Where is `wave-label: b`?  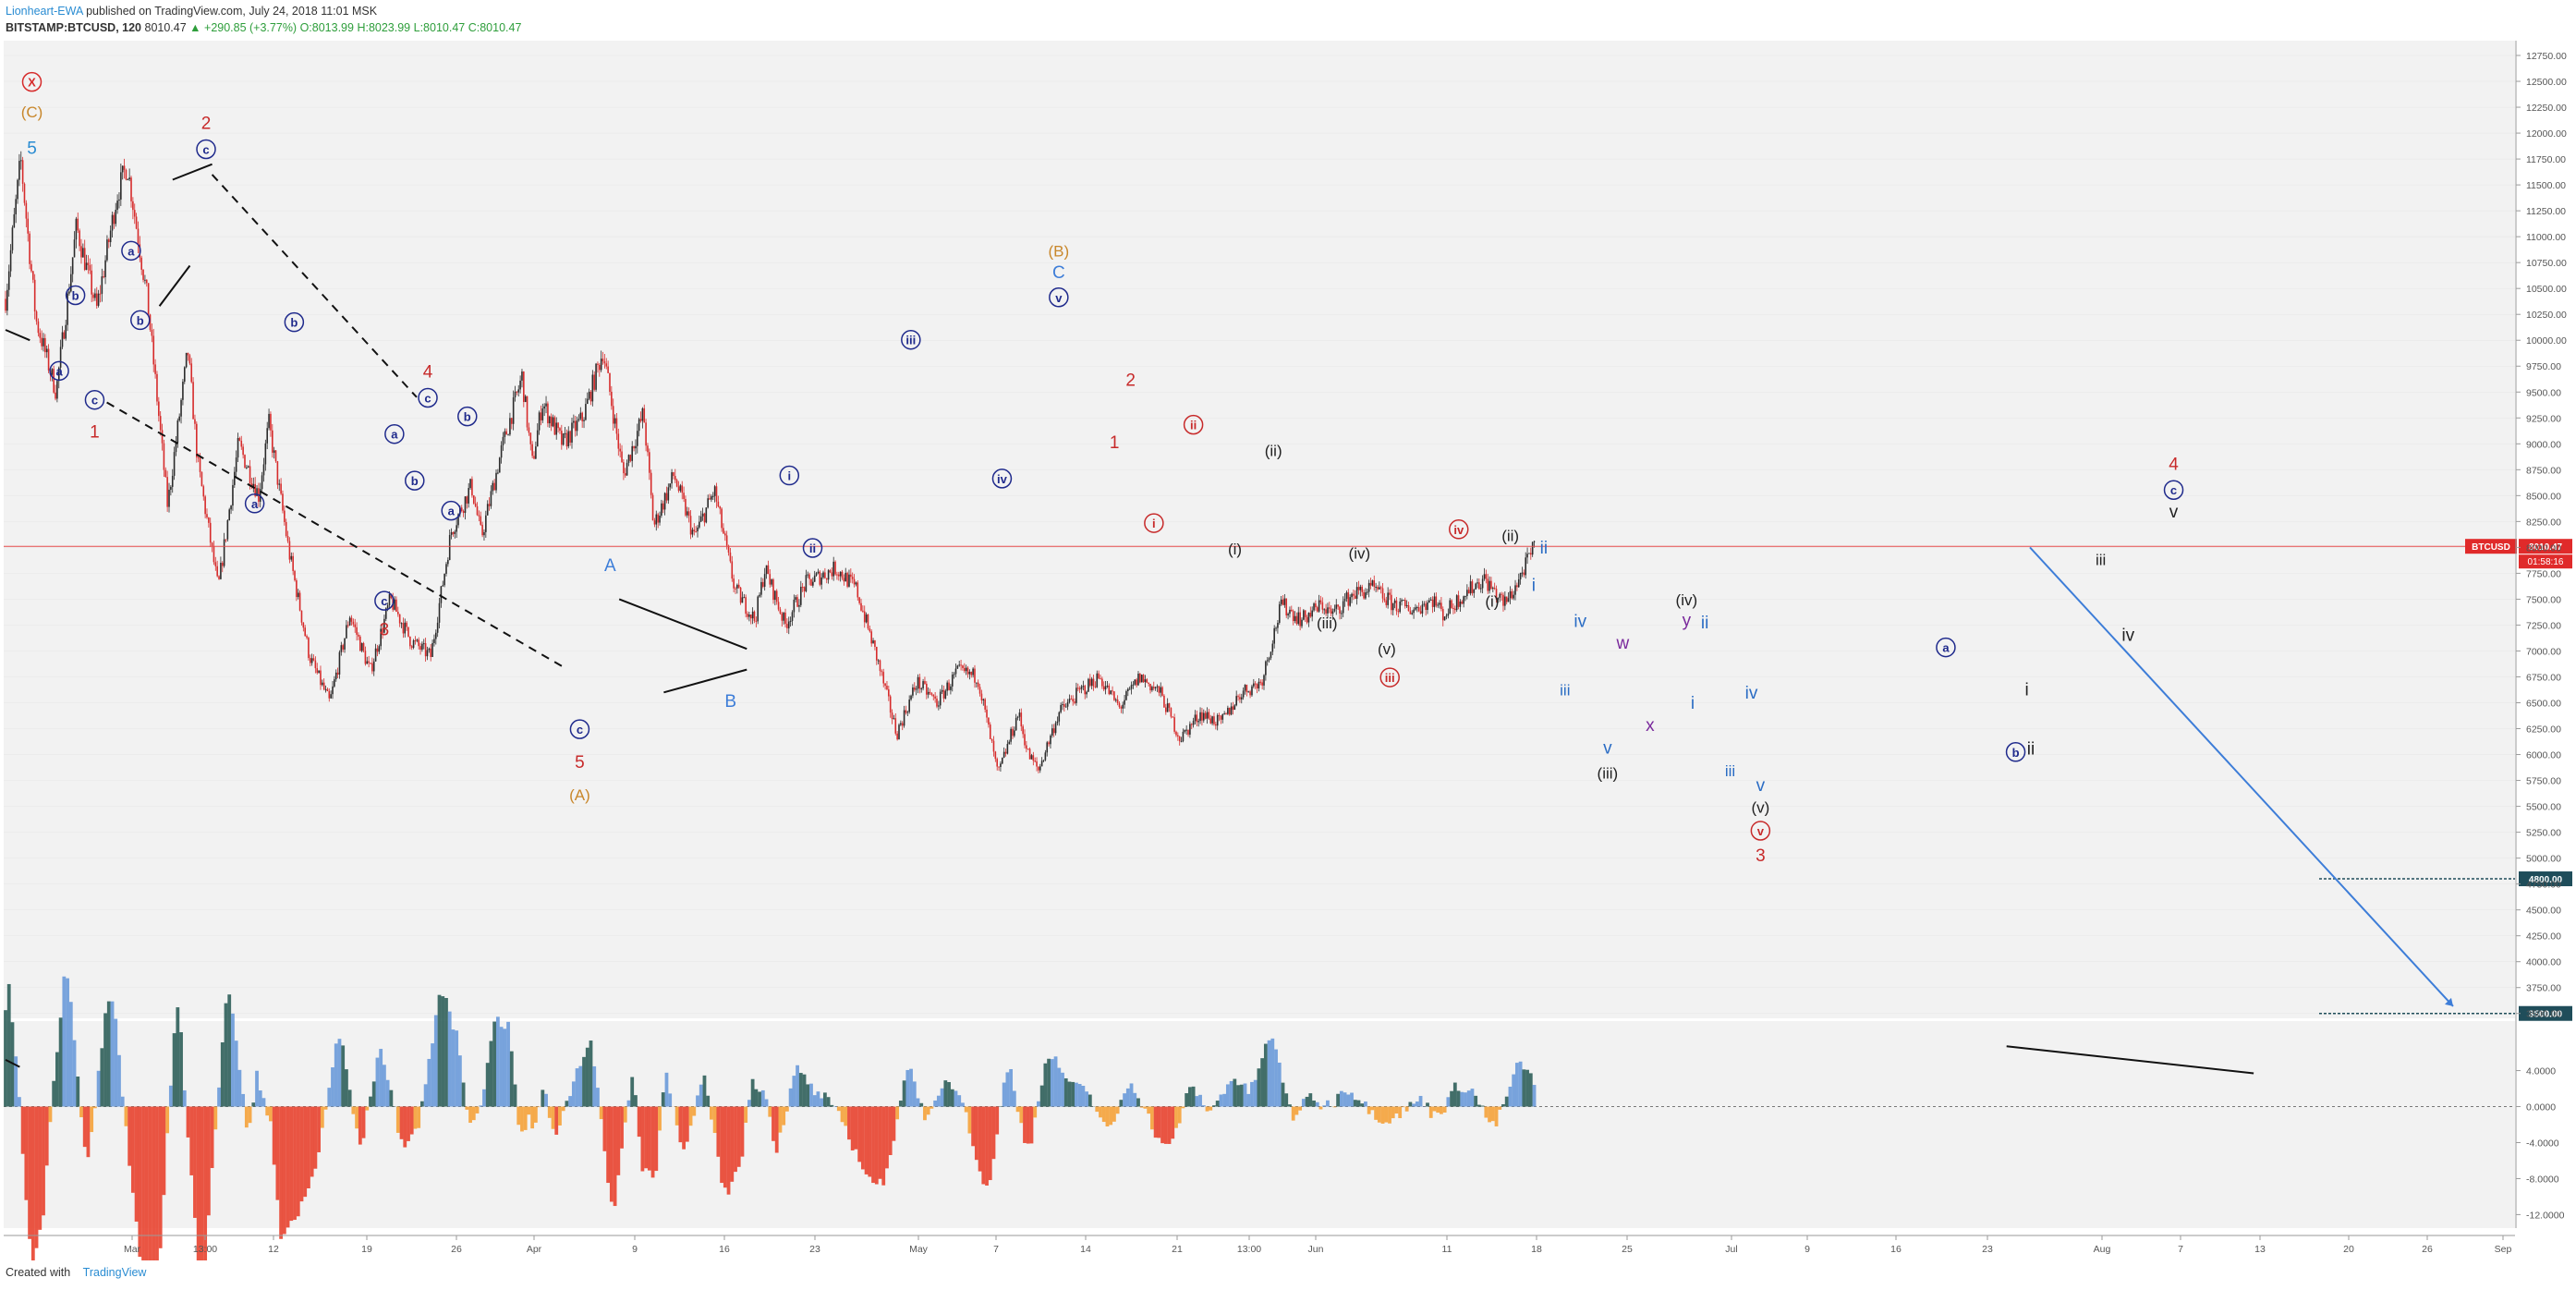
wave-label: b is located at coordinates (2016, 753).